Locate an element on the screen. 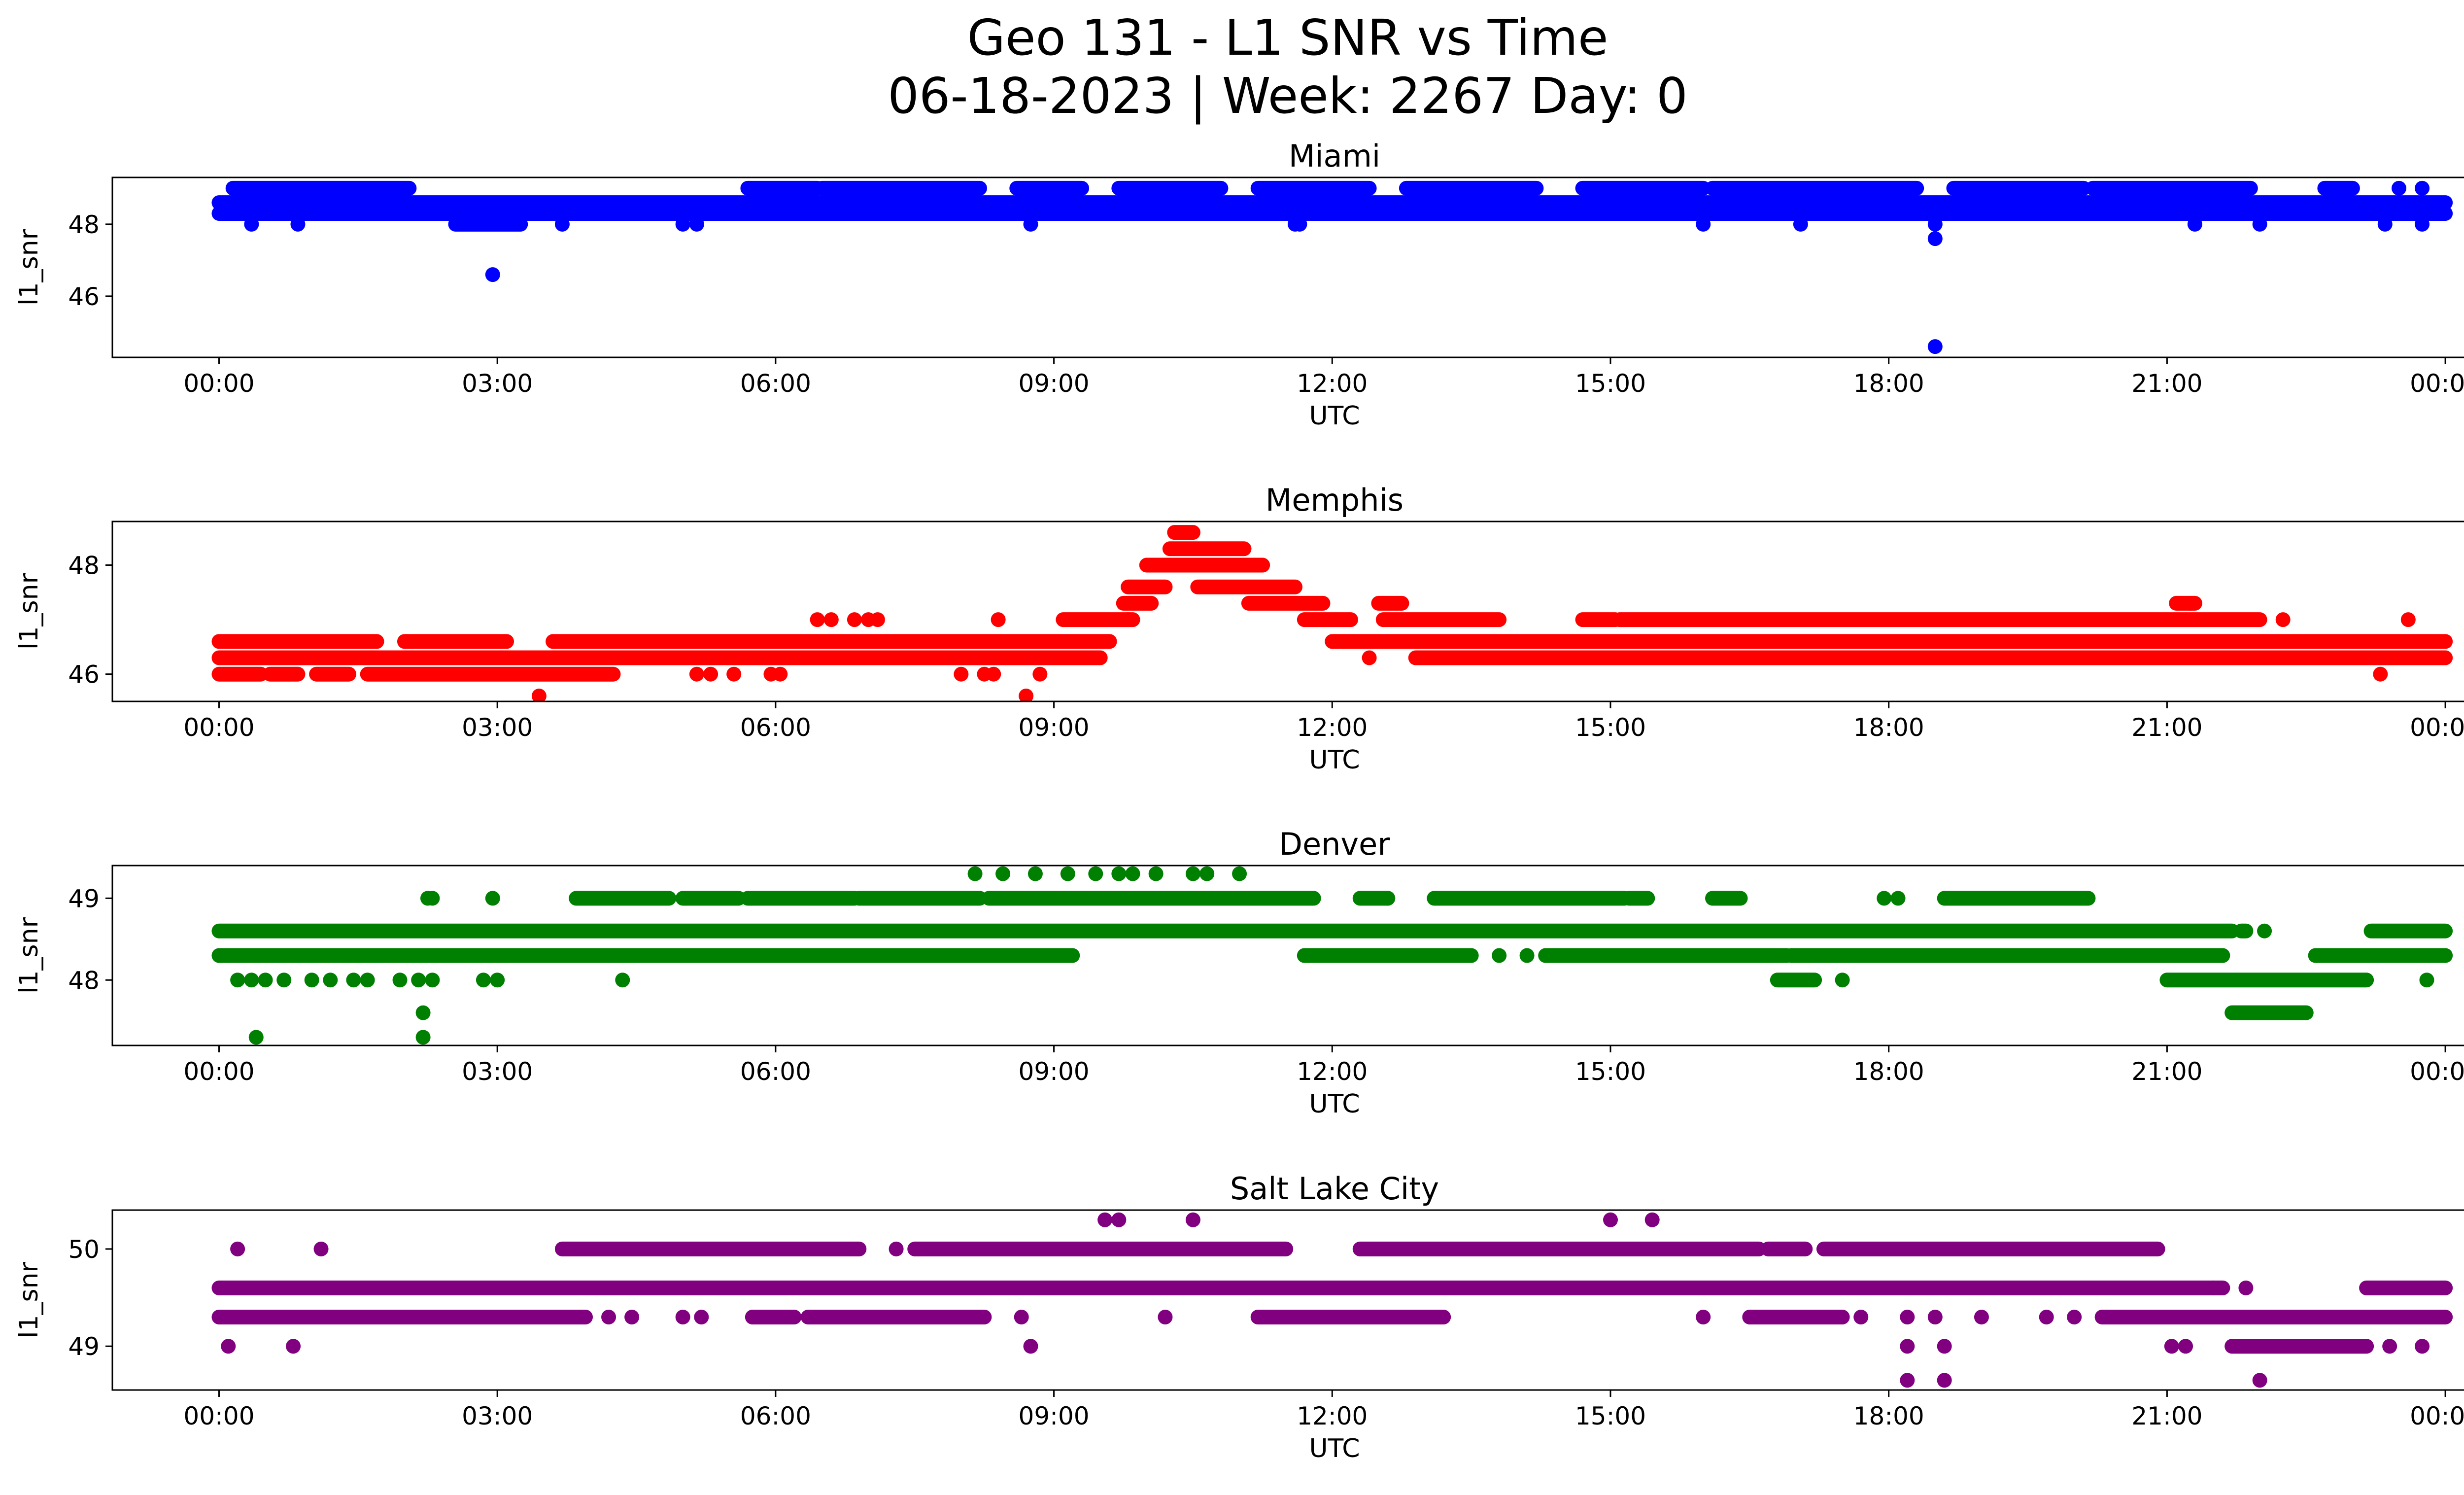 This screenshot has width=2464, height=1495. y-tick-label: 48 is located at coordinates (84, 224).